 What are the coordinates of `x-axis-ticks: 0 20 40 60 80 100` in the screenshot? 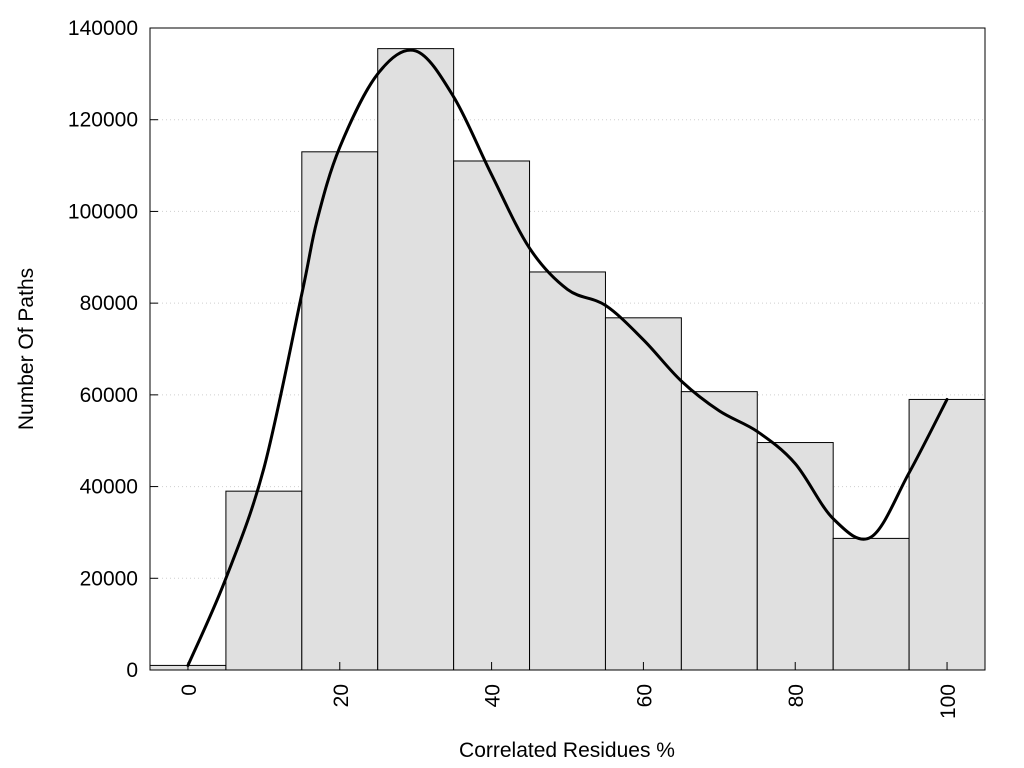 It's located at (569, 690).